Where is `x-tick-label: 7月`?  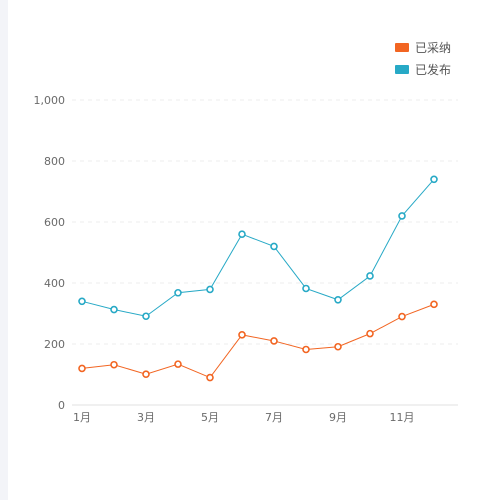
x-tick-label: 7月 is located at coordinates (274, 417).